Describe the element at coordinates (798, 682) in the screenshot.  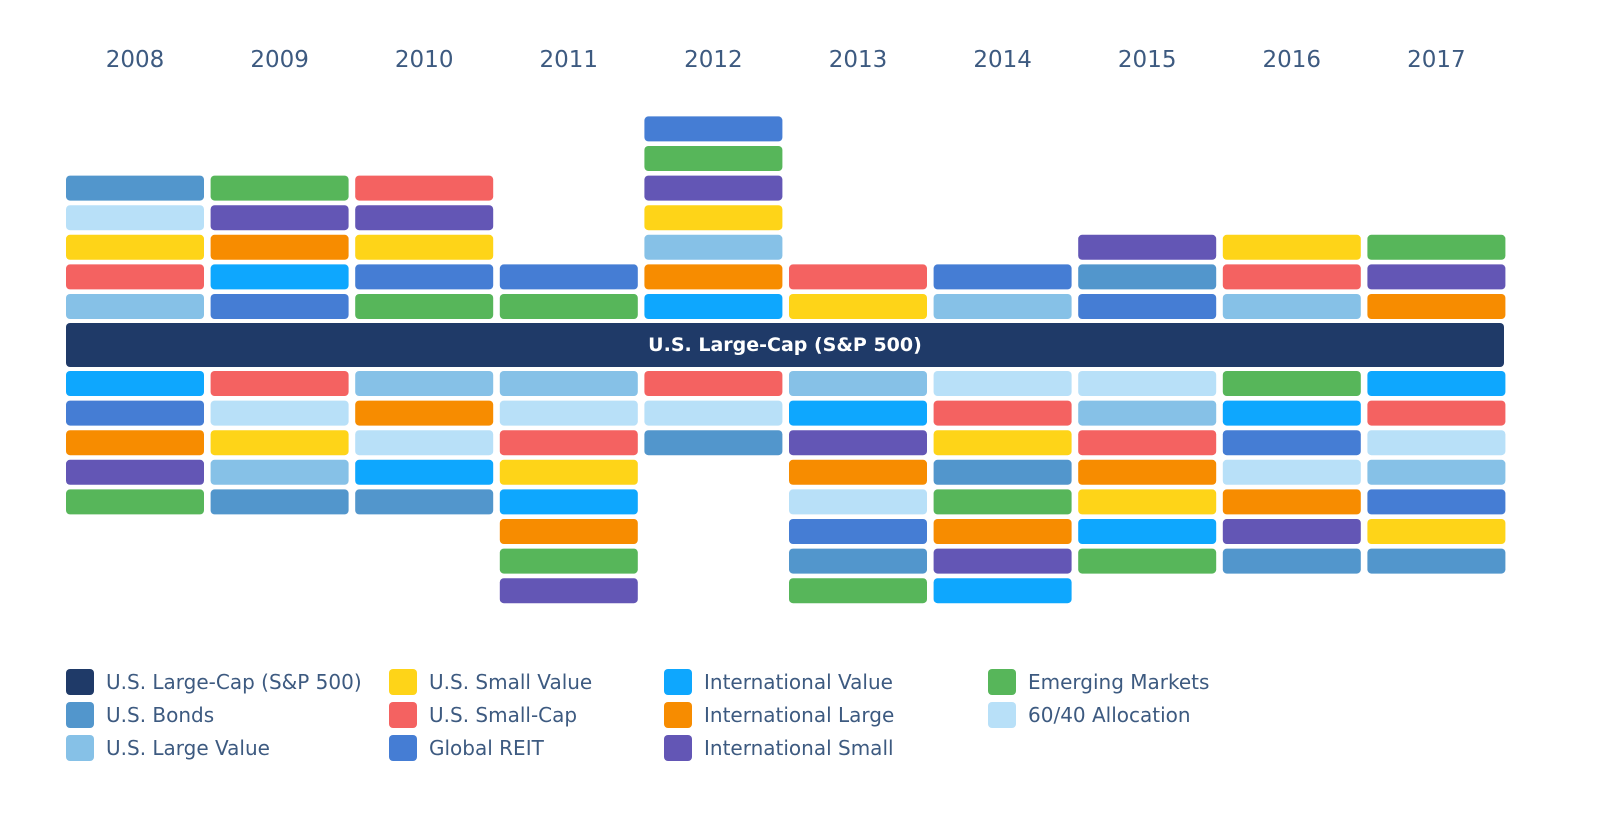
I see `legend-label: International Value` at that location.